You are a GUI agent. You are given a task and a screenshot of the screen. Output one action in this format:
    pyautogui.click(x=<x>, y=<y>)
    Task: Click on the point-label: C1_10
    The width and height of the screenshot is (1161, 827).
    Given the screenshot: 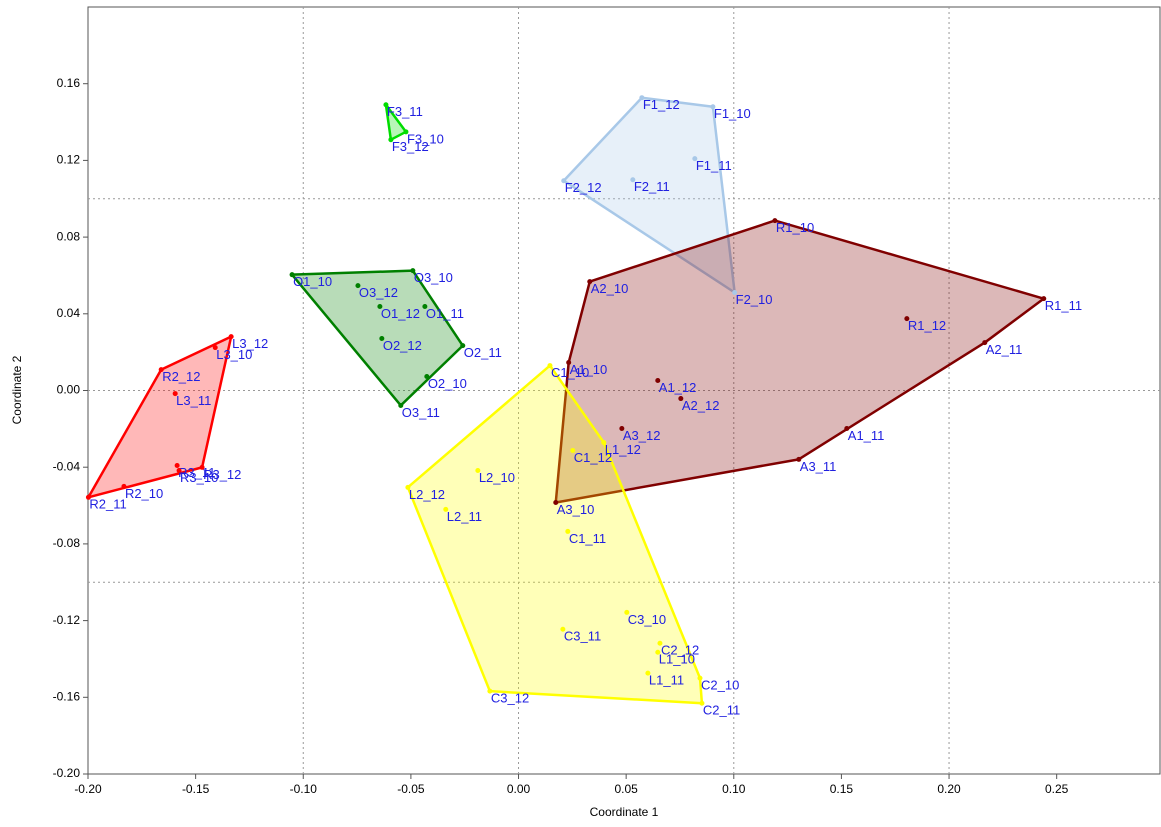 What is the action you would take?
    pyautogui.click(x=570, y=372)
    